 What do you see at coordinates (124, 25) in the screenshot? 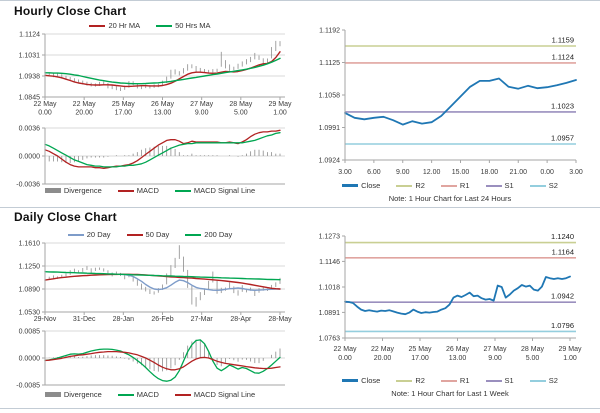
I see `legend-label-20hr-ma: 20 Hr MA` at bounding box center [124, 25].